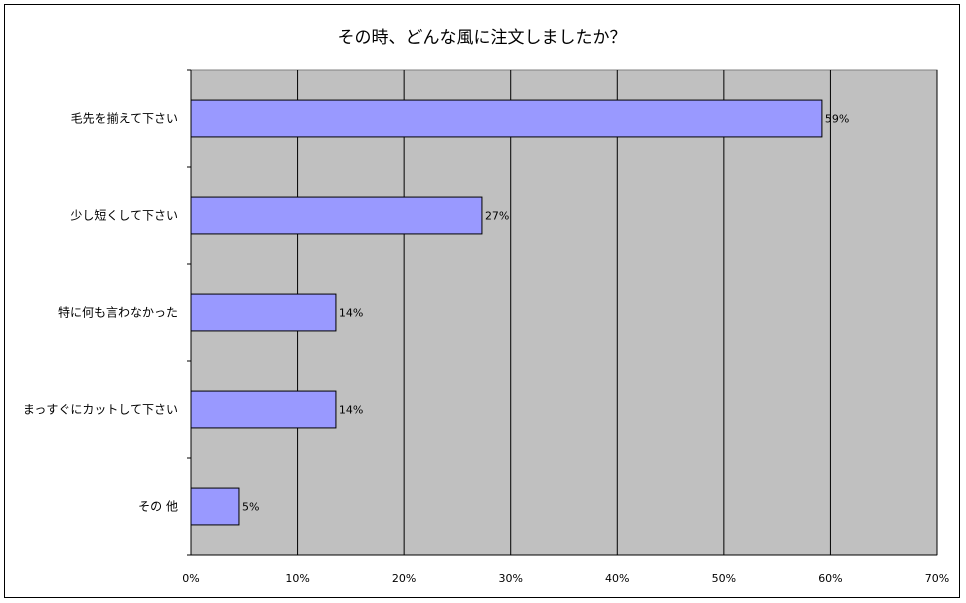 The height and width of the screenshot is (603, 966). Describe the element at coordinates (404, 578) in the screenshot. I see `x-tick-label: 20%` at that location.